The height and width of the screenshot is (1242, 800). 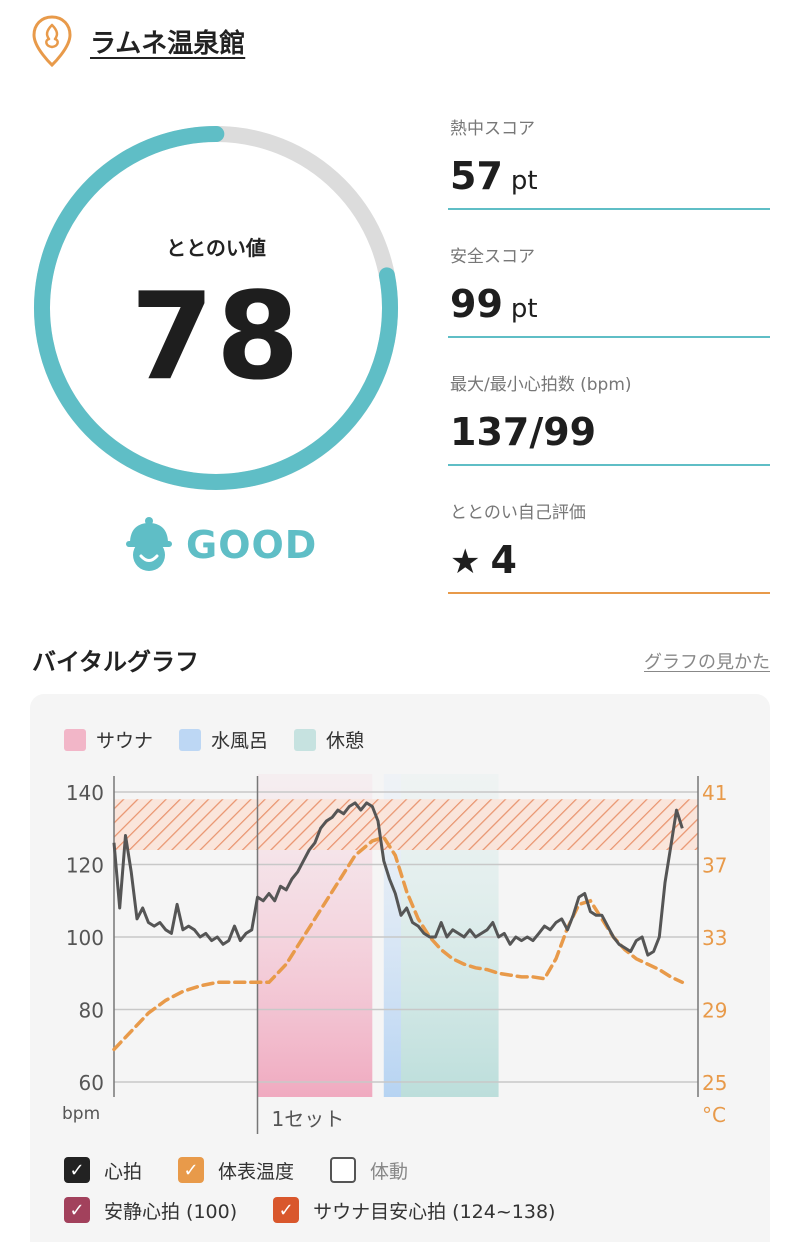 What do you see at coordinates (523, 432) in the screenshot?
I see `stat-value: 137/99` at bounding box center [523, 432].